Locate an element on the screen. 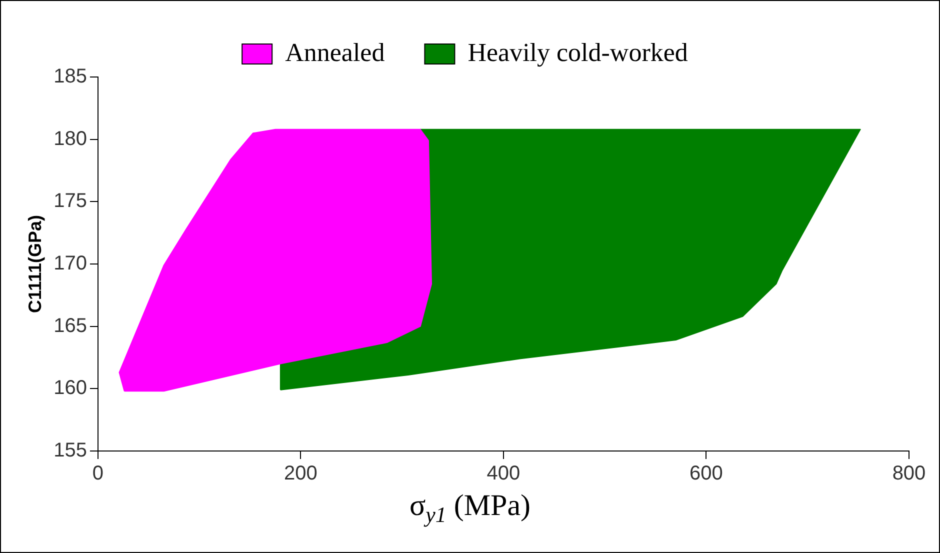  legend-label: Heavily cold-worked is located at coordinates (578, 52).